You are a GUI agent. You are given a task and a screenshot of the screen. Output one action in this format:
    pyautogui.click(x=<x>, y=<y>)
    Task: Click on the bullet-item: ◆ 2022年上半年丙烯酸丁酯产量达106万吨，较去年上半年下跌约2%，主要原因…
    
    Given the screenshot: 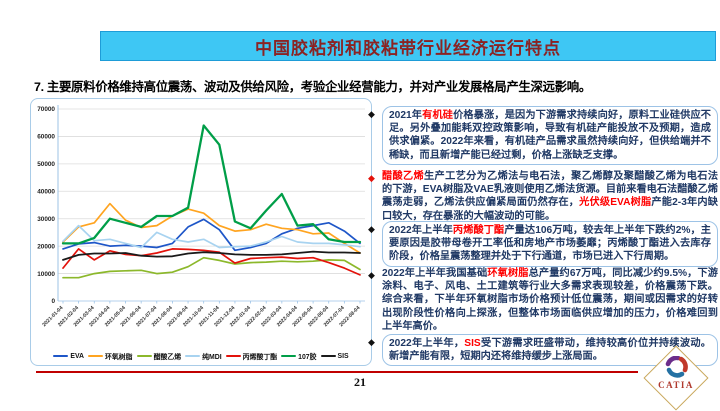 What is the action you would take?
    pyautogui.click(x=543, y=244)
    